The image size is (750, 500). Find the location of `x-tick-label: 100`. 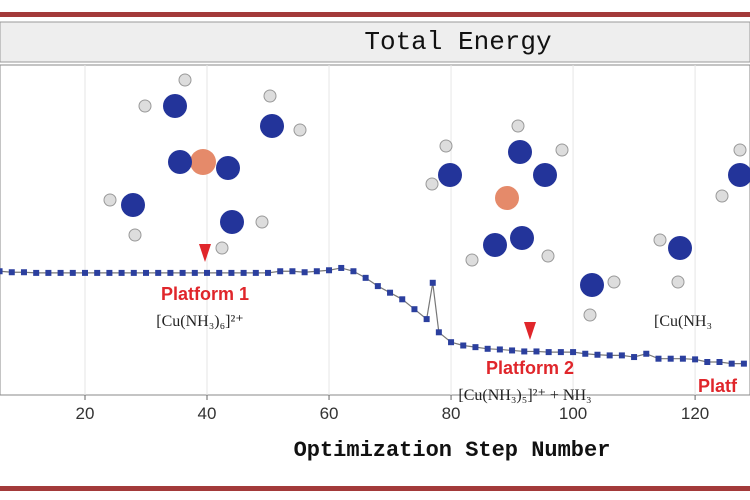

x-tick-label: 100 is located at coordinates (573, 413).